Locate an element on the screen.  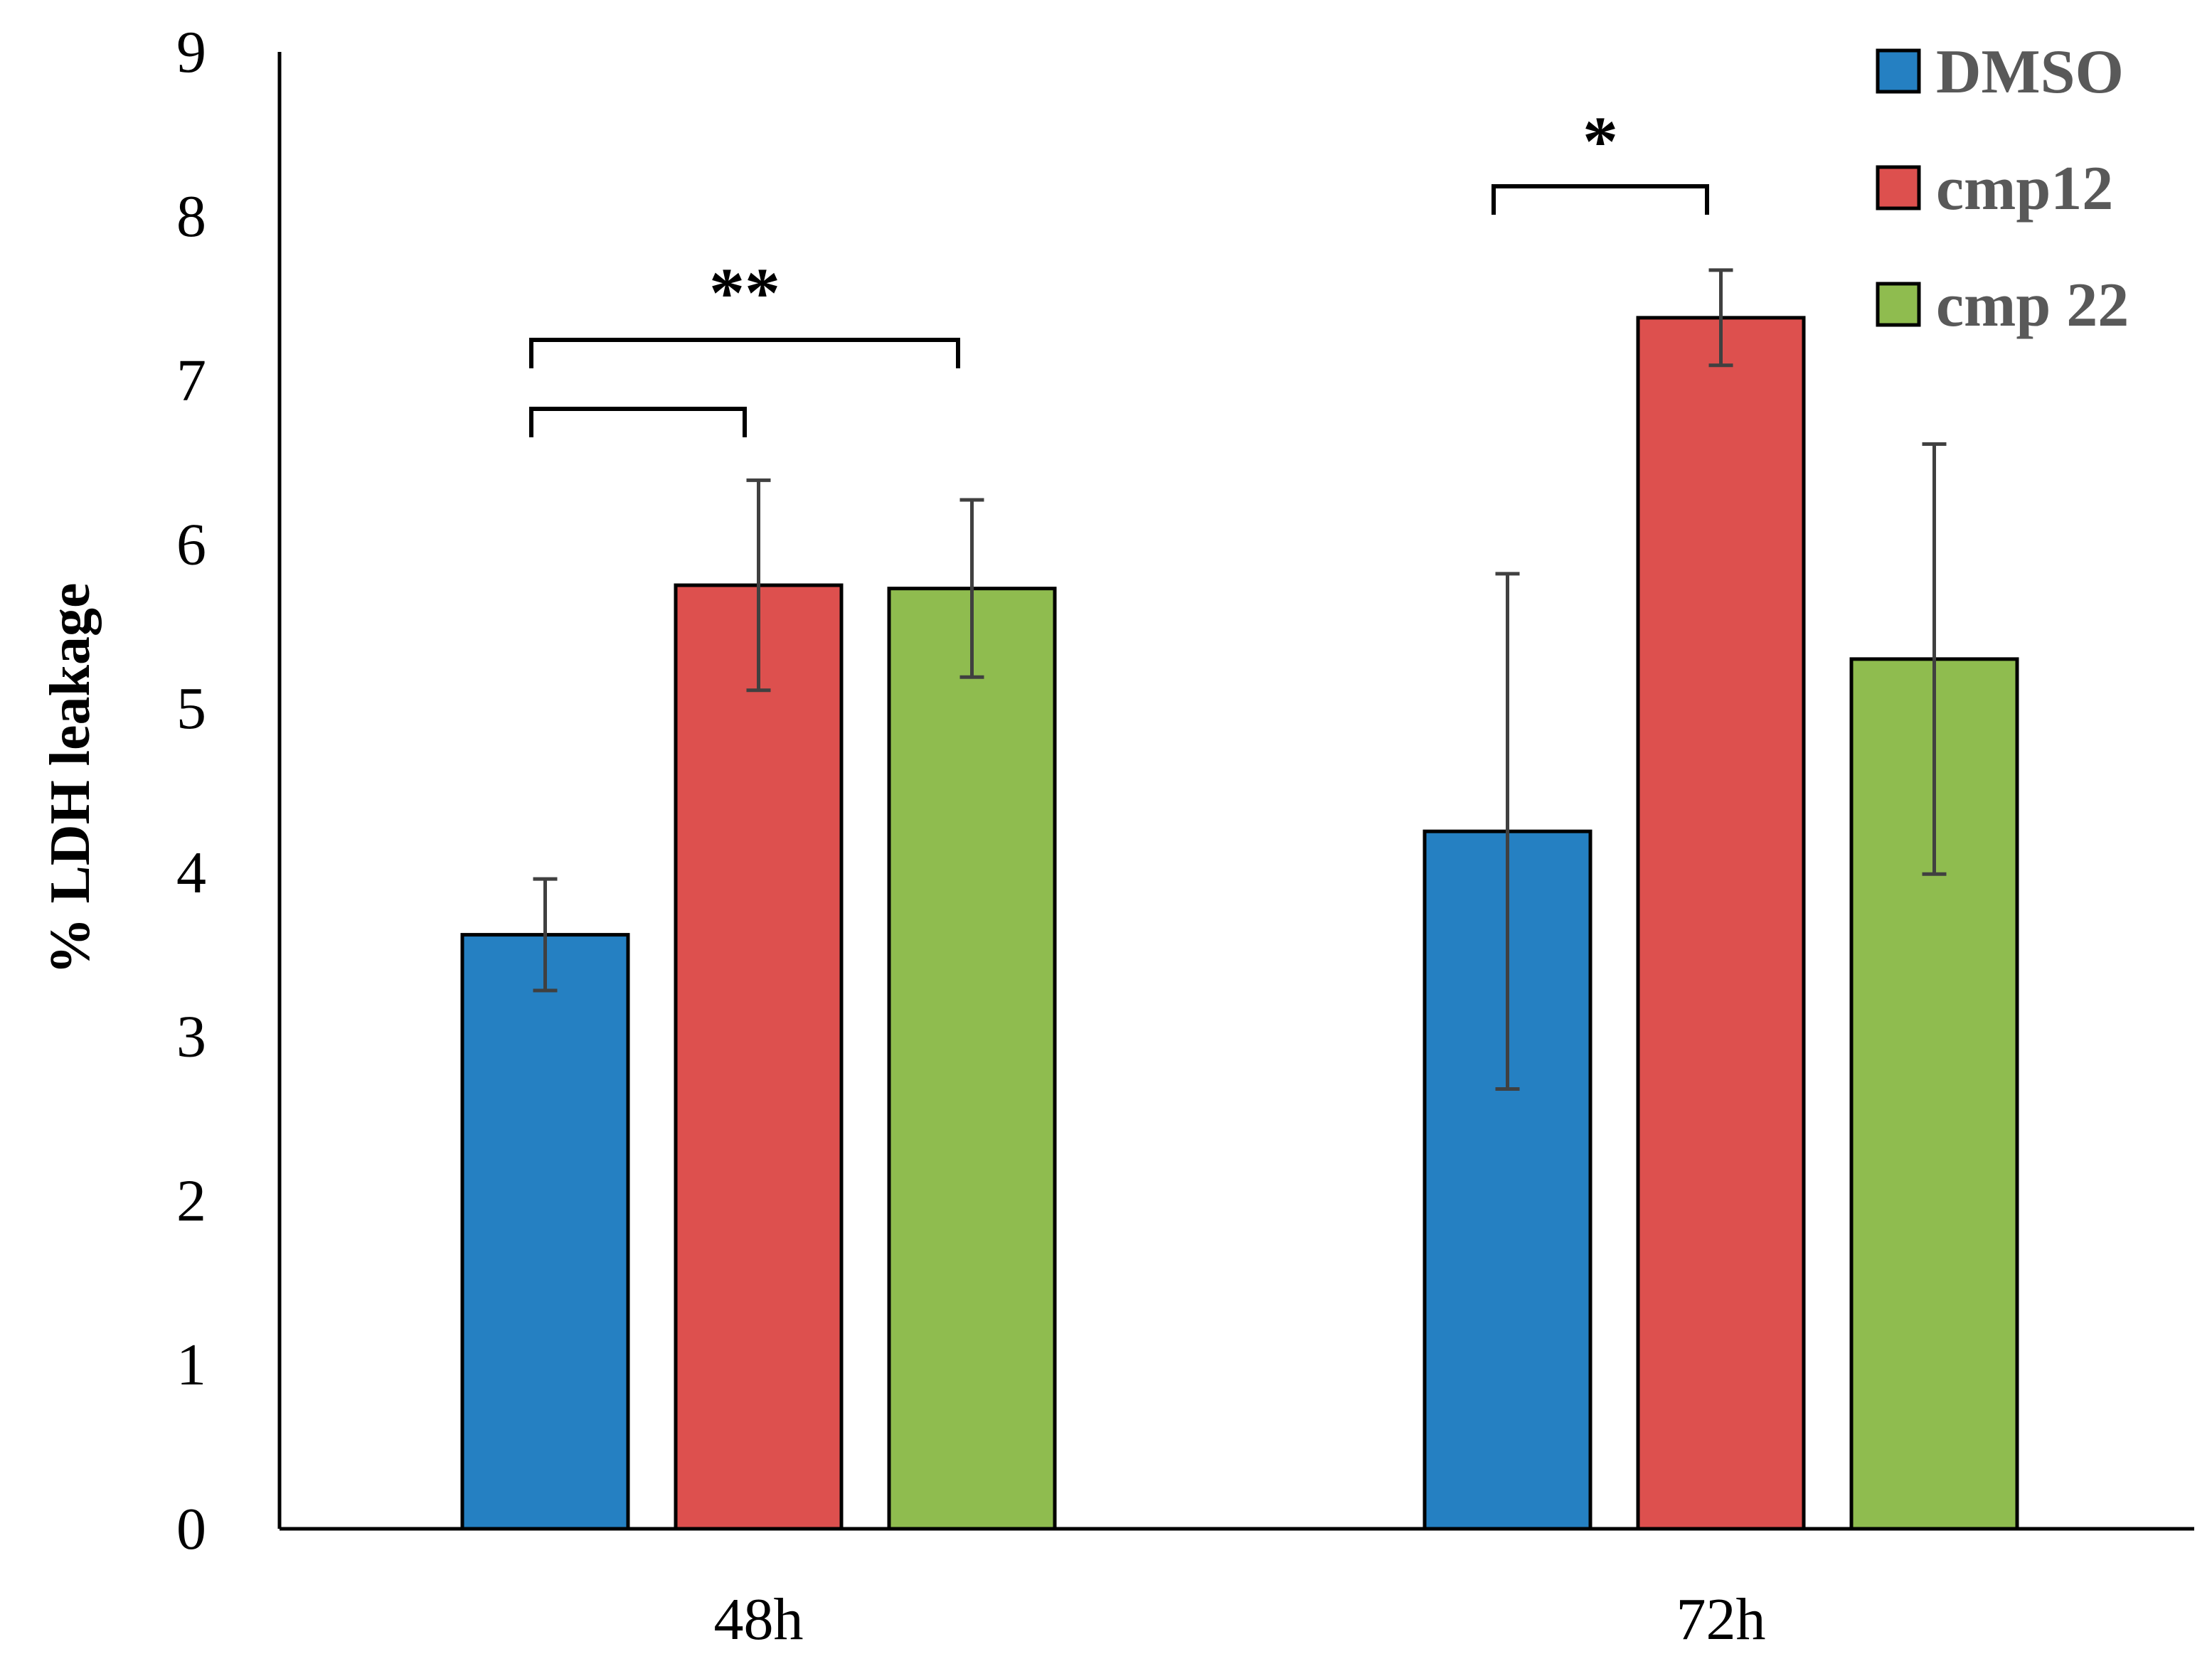
y-tick-label: 6 is located at coordinates (191, 544).